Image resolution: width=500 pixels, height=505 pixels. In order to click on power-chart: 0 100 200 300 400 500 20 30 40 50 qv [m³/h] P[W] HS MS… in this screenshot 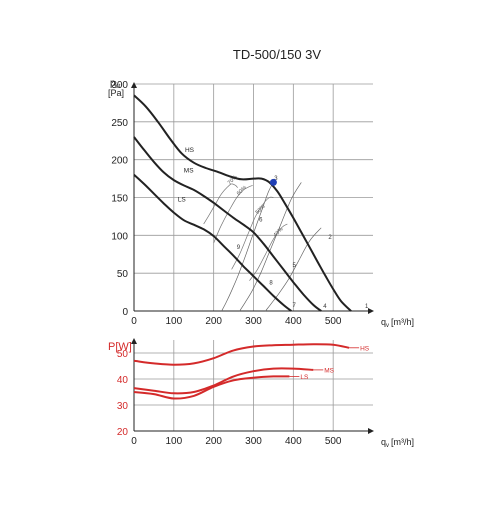, I will do `click(261, 393)`.